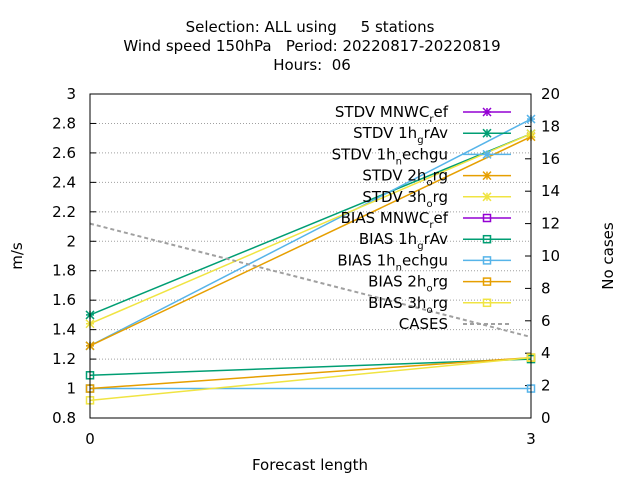 The image size is (640, 480). I want to click on y-axis-label: m/s, so click(17, 256).